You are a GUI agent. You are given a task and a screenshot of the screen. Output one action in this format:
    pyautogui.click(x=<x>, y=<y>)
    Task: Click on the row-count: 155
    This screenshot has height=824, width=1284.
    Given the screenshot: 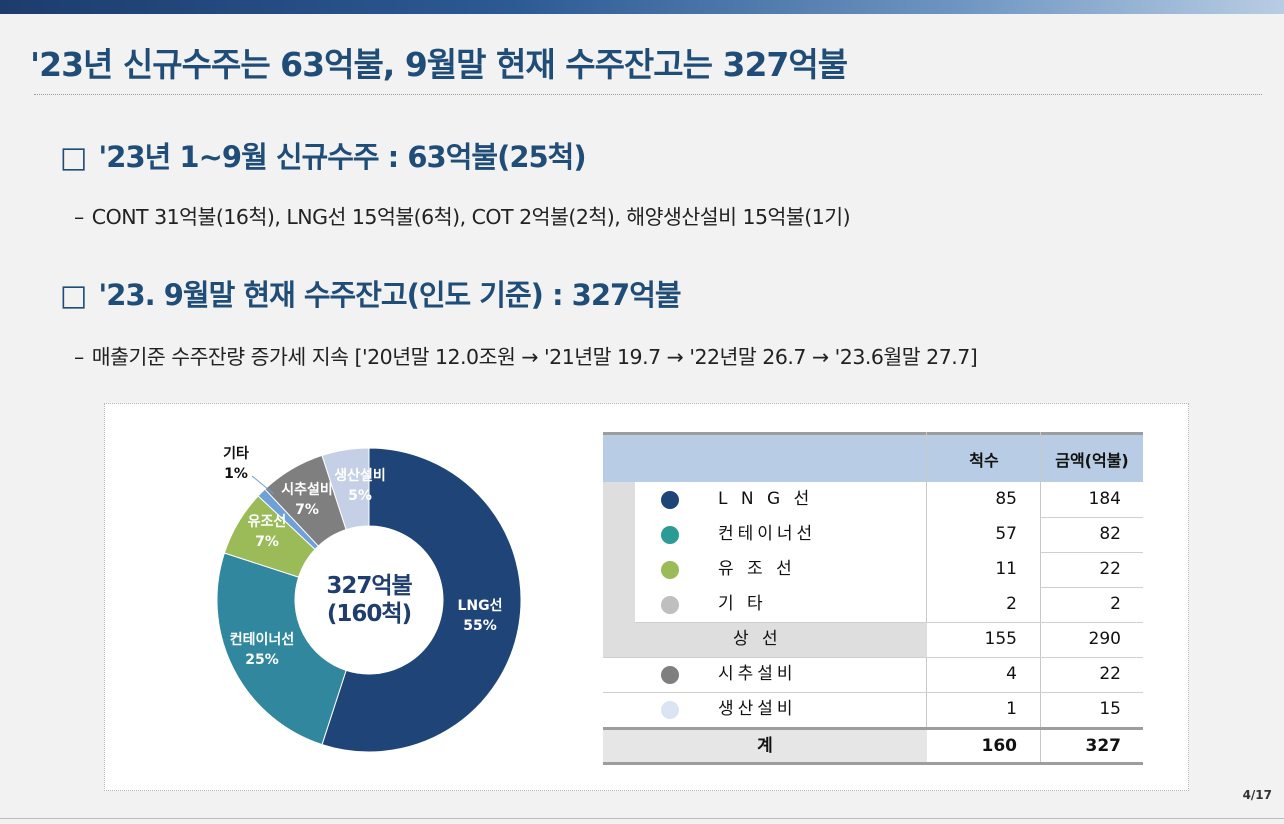 What is the action you would take?
    pyautogui.click(x=1000, y=639)
    